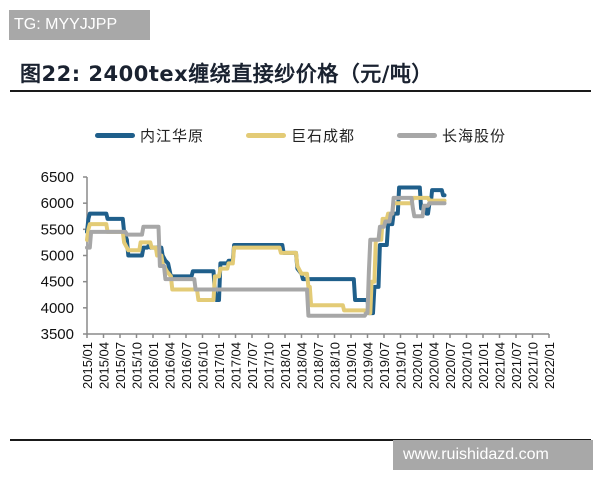  What do you see at coordinates (285, 365) in the screenshot?
I see `x-tick-label: 2018/01` at bounding box center [285, 365].